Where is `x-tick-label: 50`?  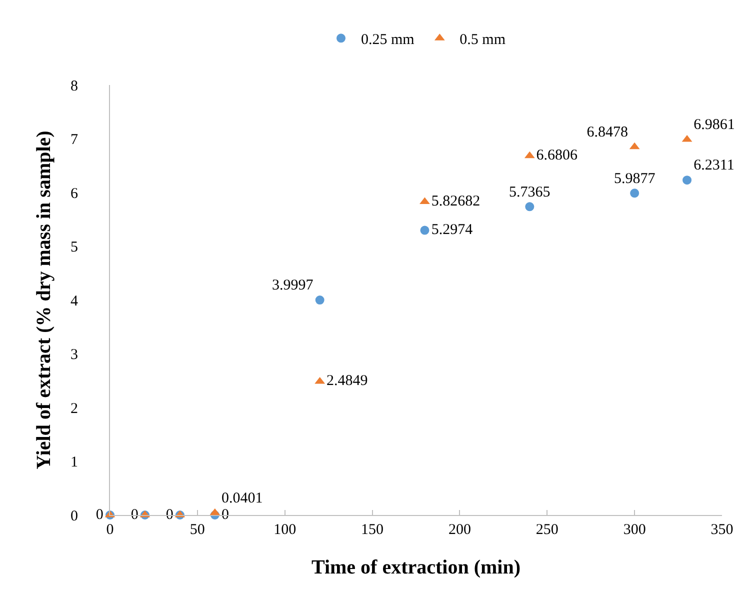
x-tick-label: 50 is located at coordinates (197, 530).